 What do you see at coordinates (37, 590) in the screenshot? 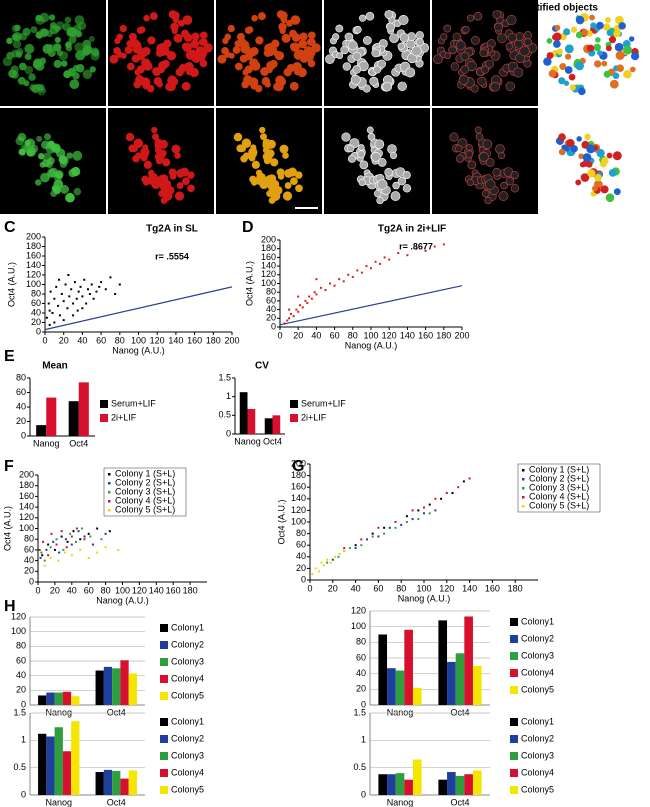
I see `x-tick-label: 0` at bounding box center [37, 590].